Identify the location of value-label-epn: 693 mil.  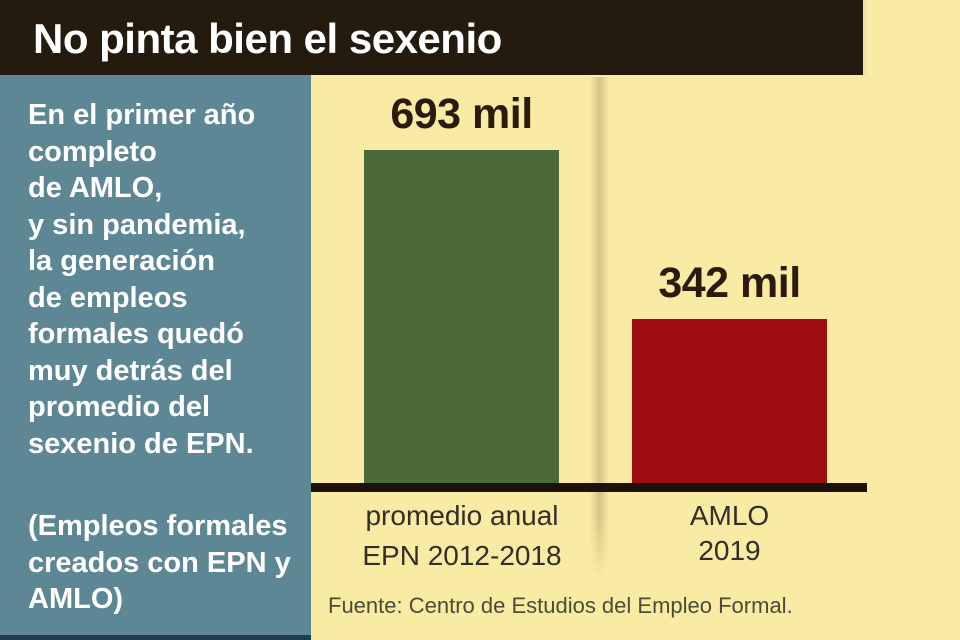
(461, 114).